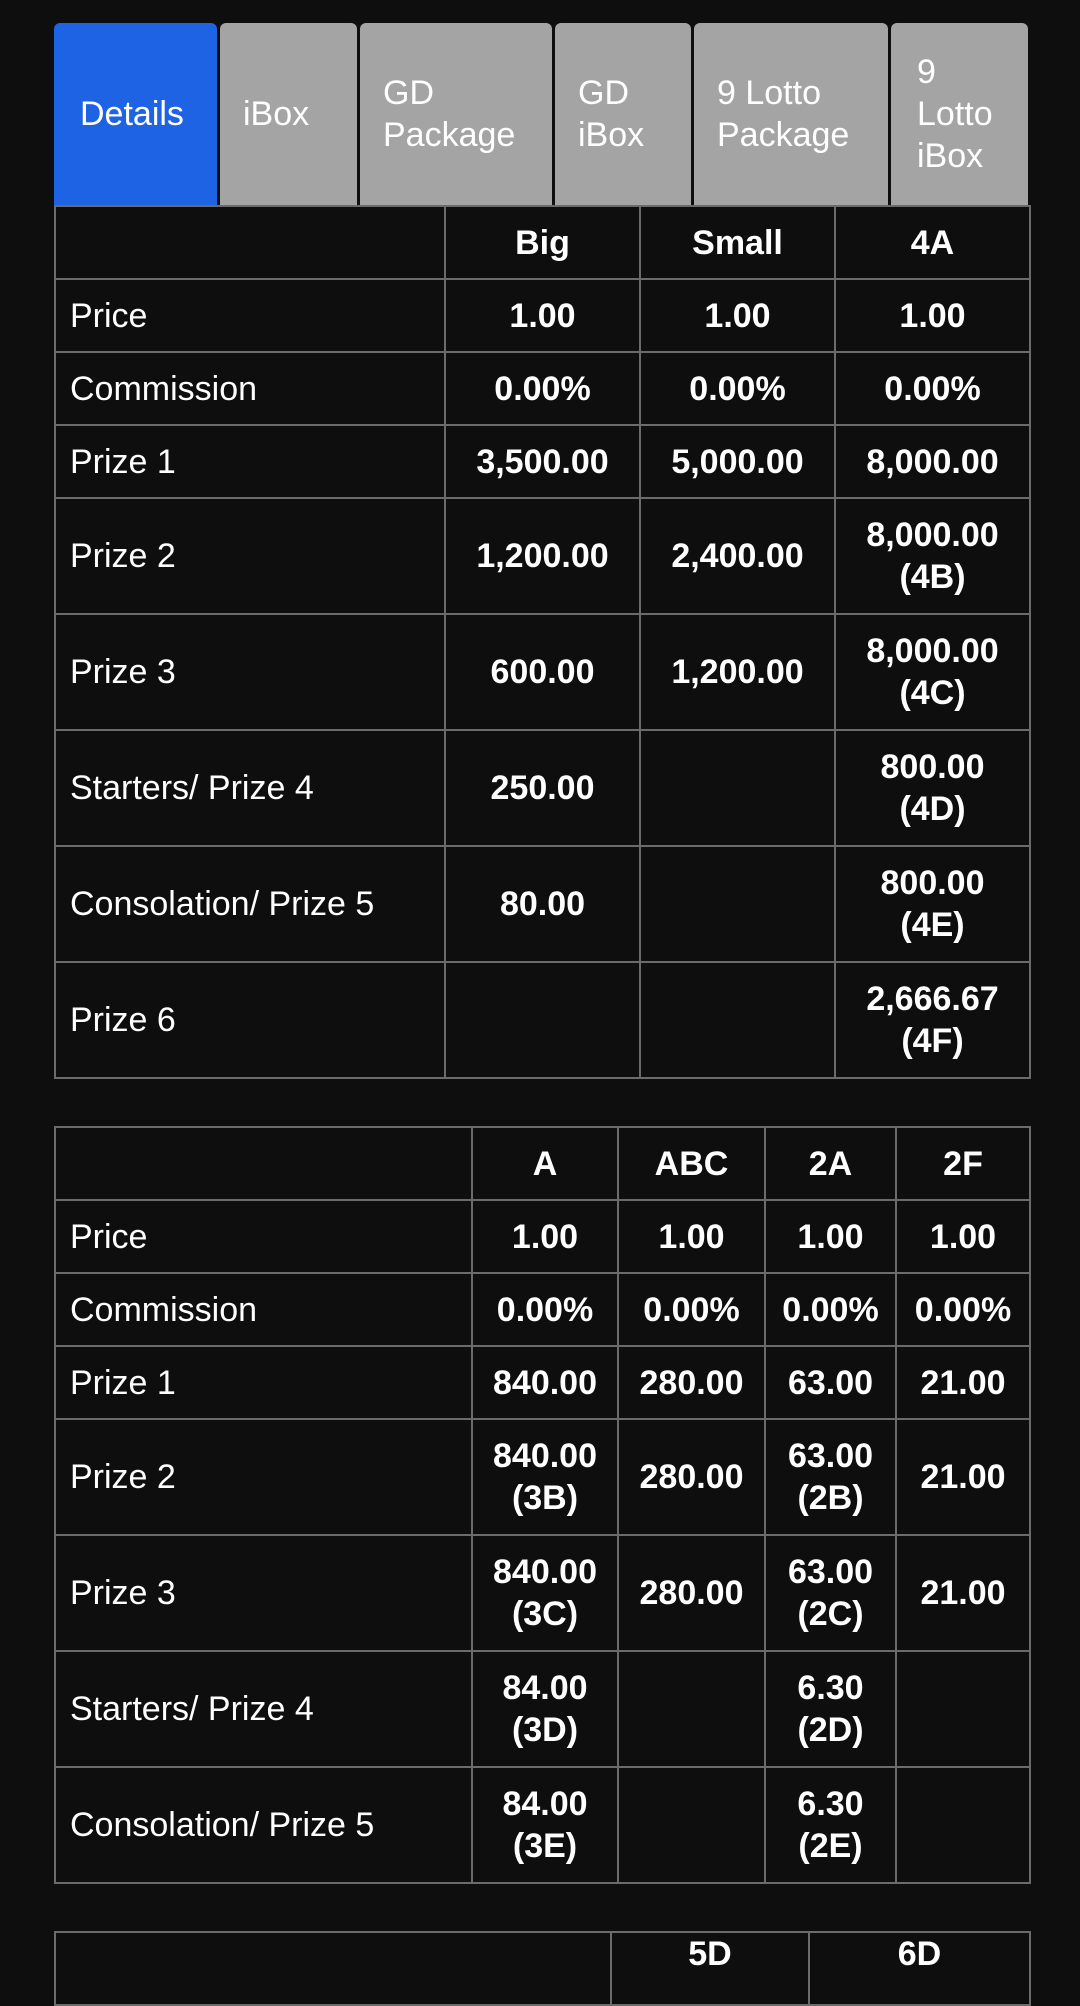 The height and width of the screenshot is (2006, 1080). I want to click on table-row: Commission 0.00% 0.00% 0.00%, so click(542, 388).